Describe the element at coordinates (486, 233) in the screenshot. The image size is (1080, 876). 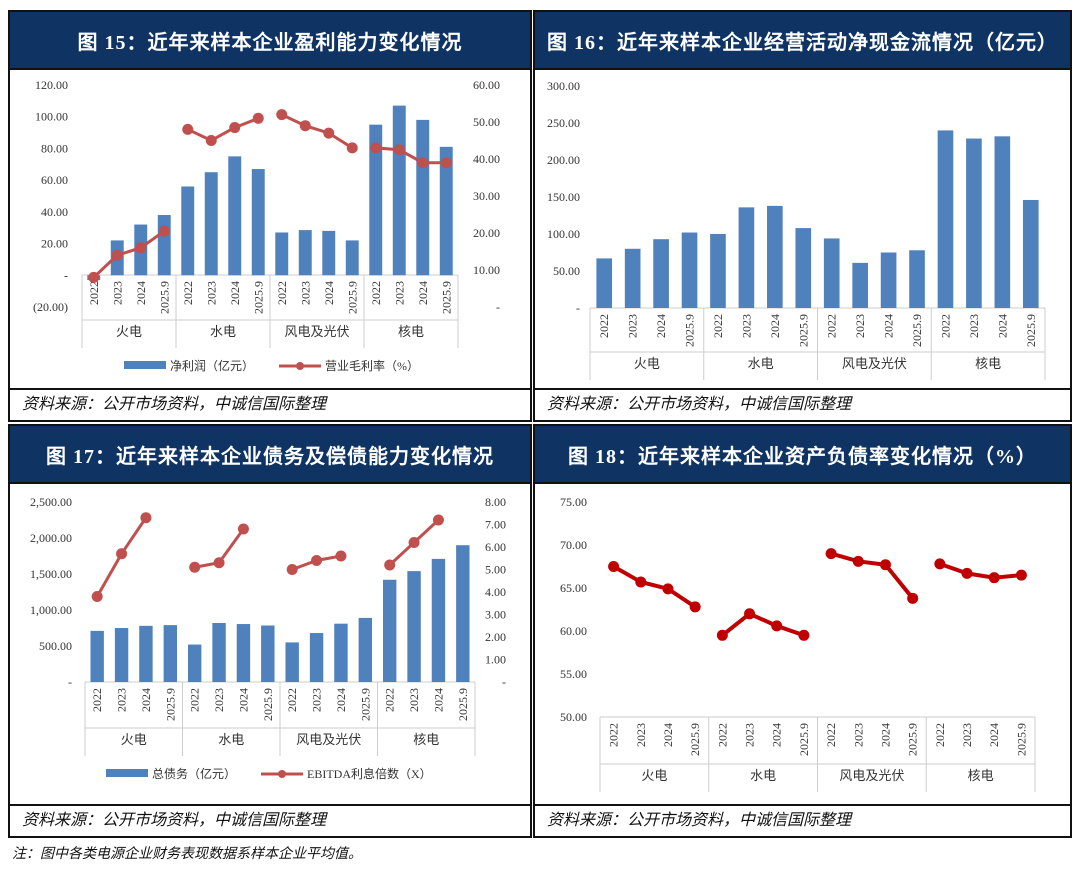
I see `y2-tick-label: 20.00` at that location.